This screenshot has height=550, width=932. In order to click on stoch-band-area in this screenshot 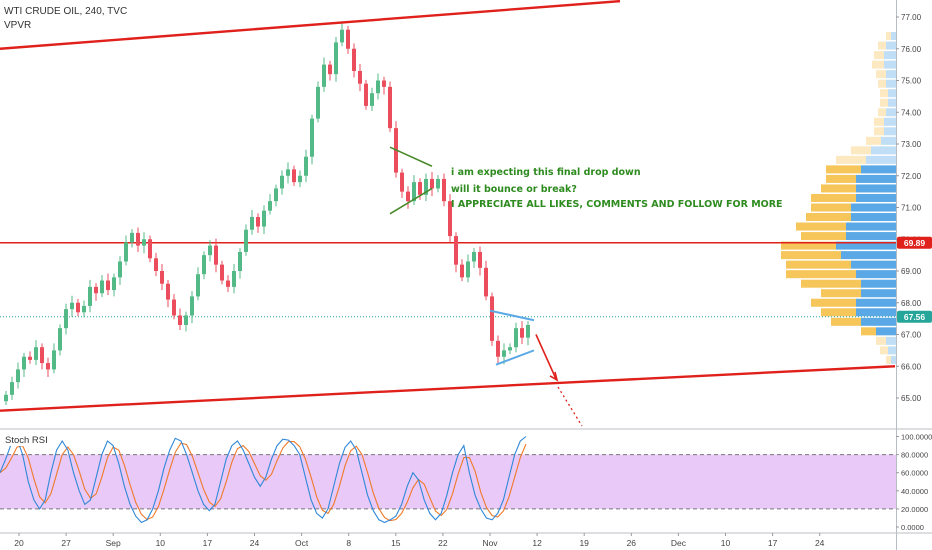, I will do `click(448, 481)`.